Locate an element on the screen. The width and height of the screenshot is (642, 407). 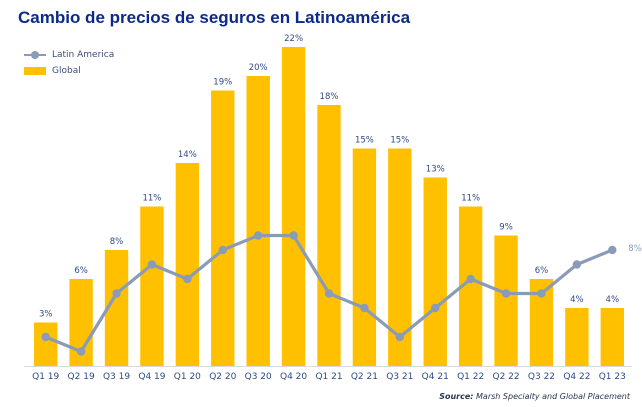
legend-item-global: Global is located at coordinates (69, 71).